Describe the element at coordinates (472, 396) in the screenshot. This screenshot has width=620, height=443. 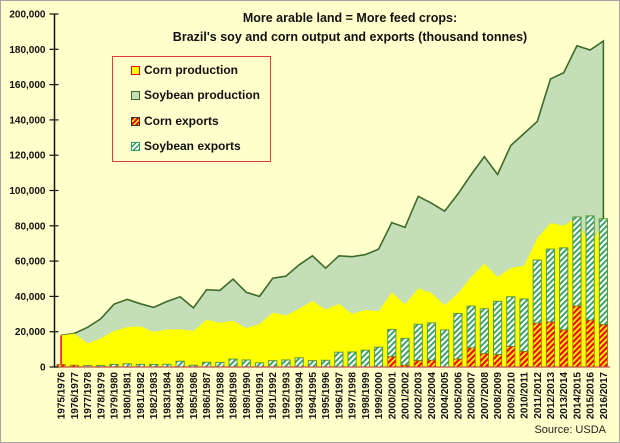
I see `x-tick-label: 2006/2007` at that location.